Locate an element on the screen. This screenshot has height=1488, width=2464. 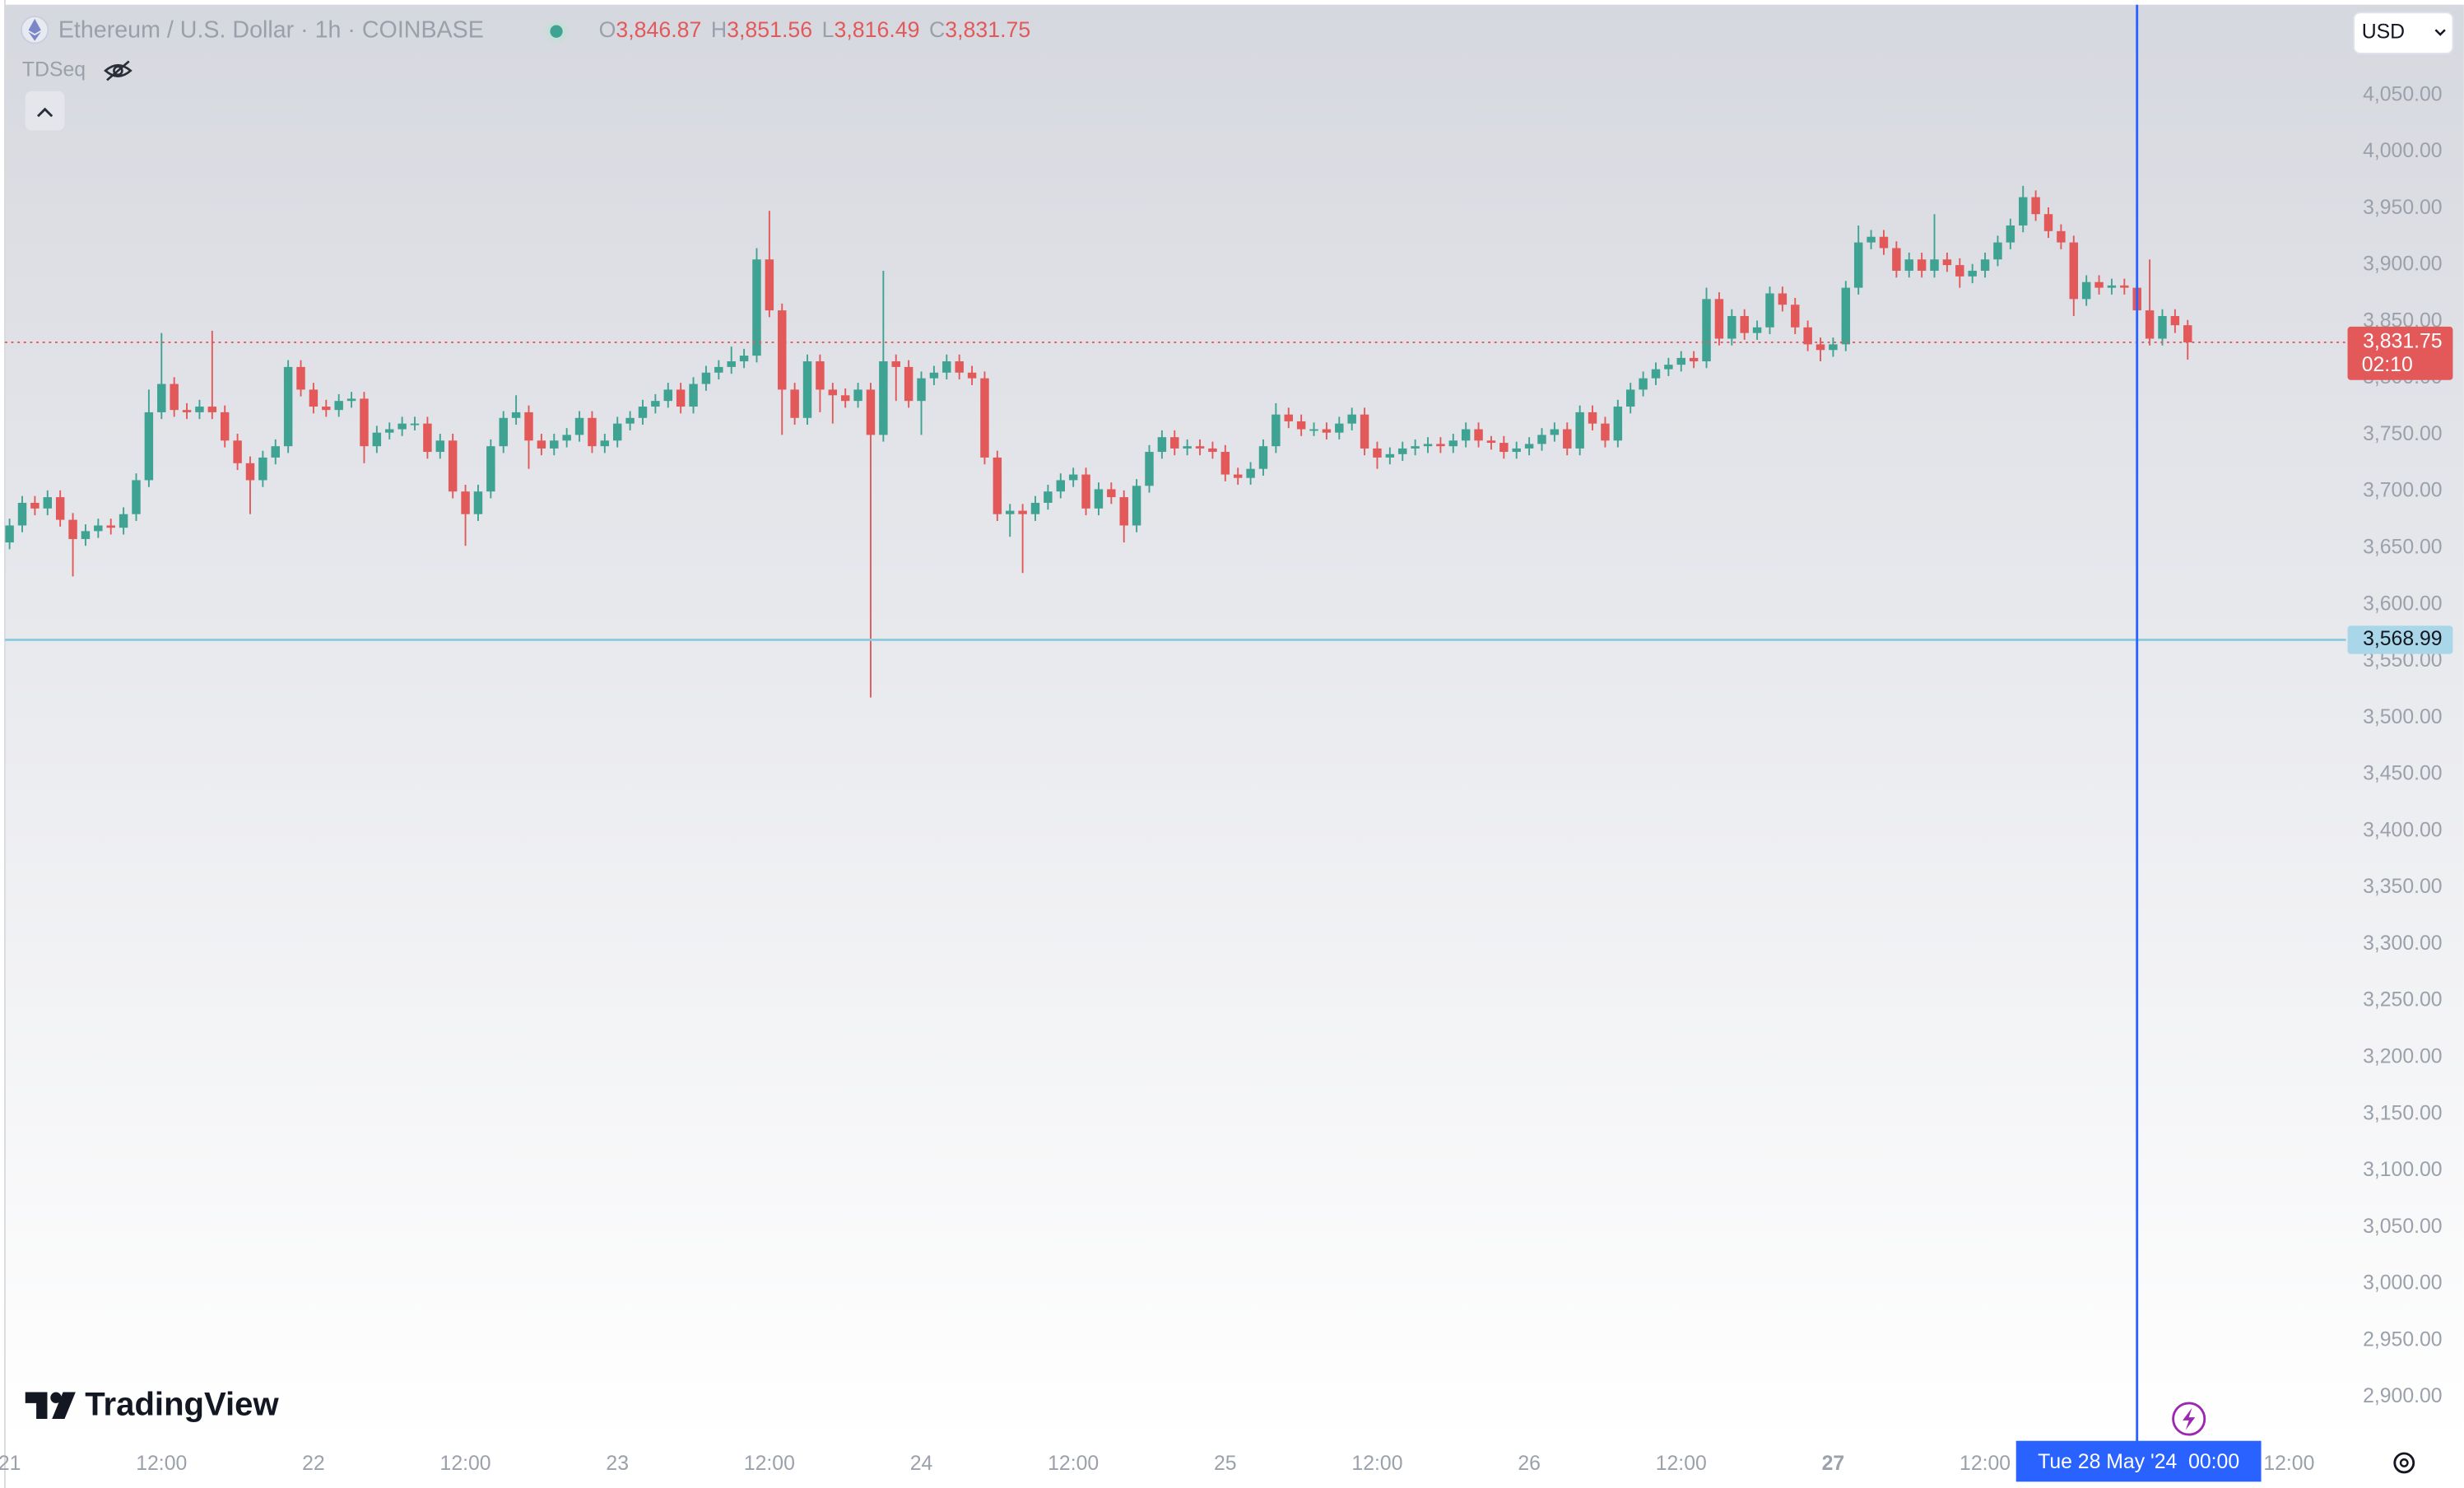
y-tick-label: 3,650.00 is located at coordinates (2403, 548).